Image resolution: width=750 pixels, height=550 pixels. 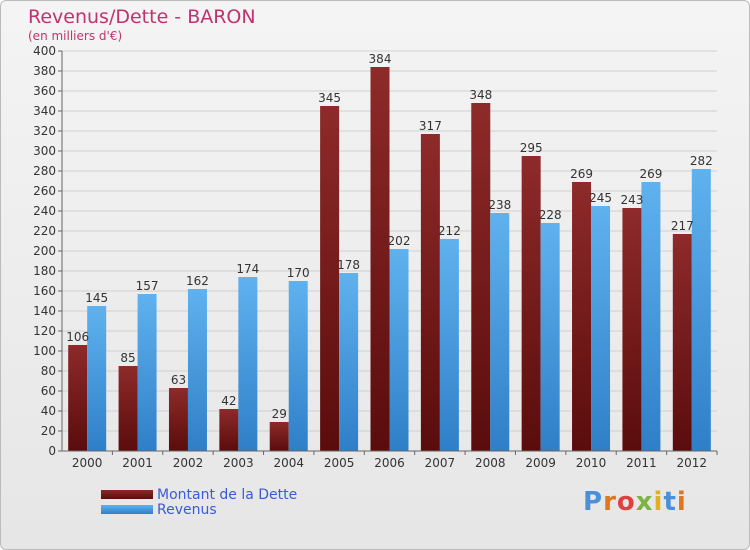 What do you see at coordinates (44, 311) in the screenshot?
I see `y-tick-label: 140` at bounding box center [44, 311].